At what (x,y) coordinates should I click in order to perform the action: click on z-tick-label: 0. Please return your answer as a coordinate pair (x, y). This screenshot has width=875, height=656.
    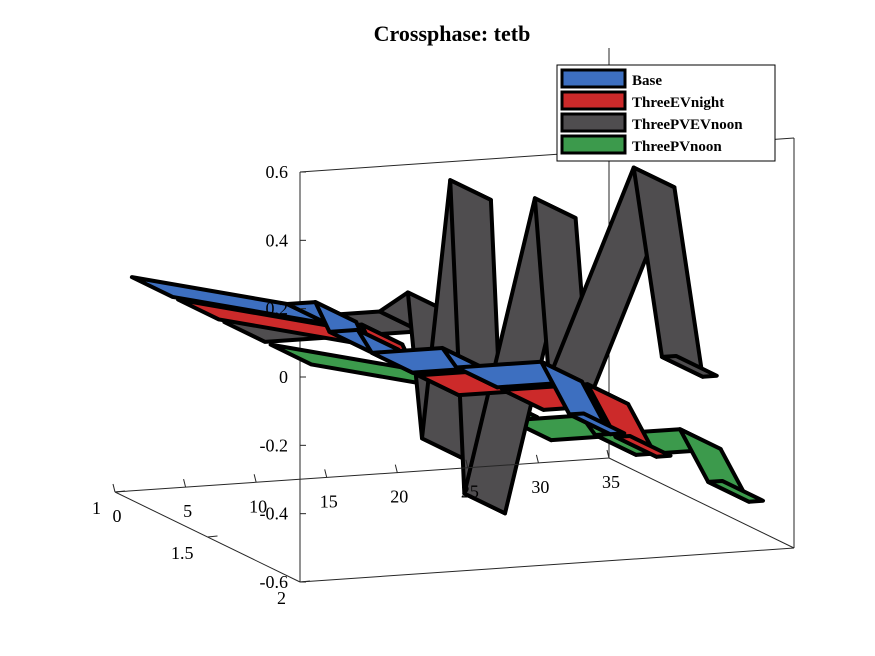
    Looking at the image, I should click on (283, 377).